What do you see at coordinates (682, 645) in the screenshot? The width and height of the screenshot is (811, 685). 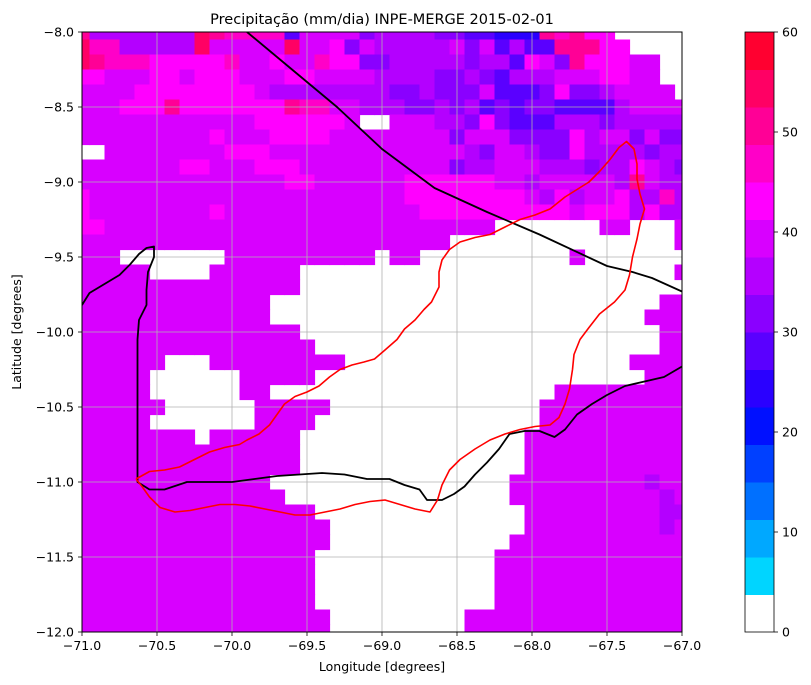 I see `x-tick-label: −67.0` at bounding box center [682, 645].